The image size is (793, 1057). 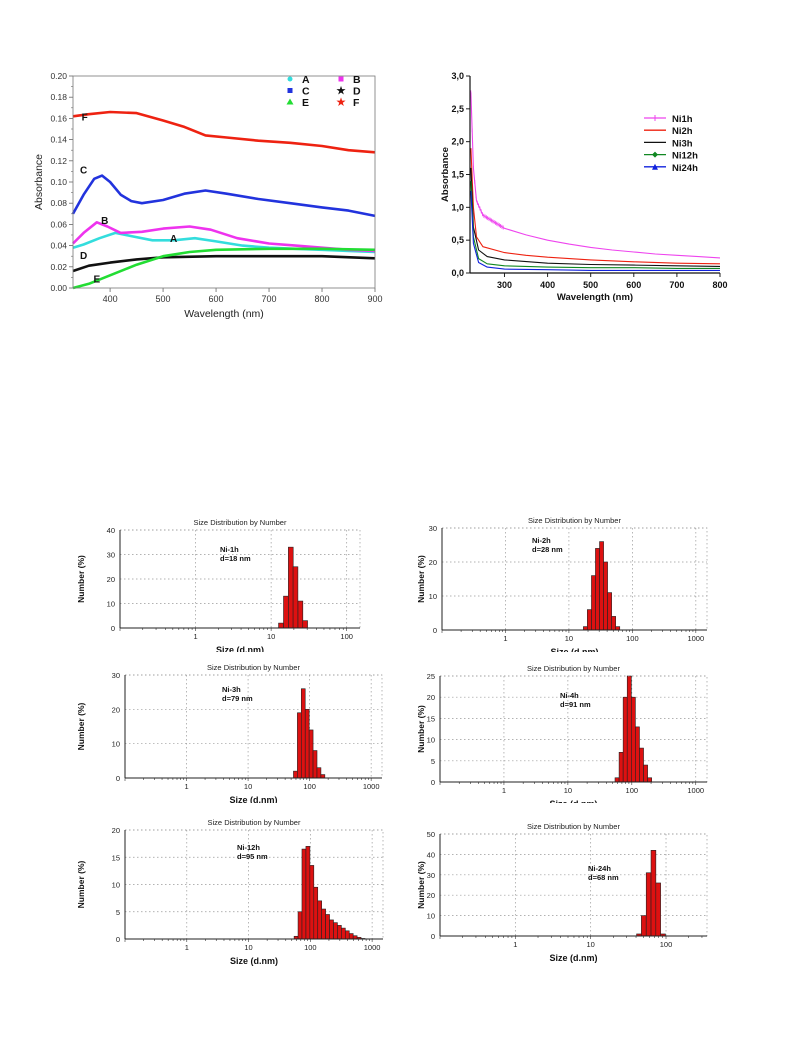 I want to click on mean-size-label: d=68 nm, so click(x=603, y=877).